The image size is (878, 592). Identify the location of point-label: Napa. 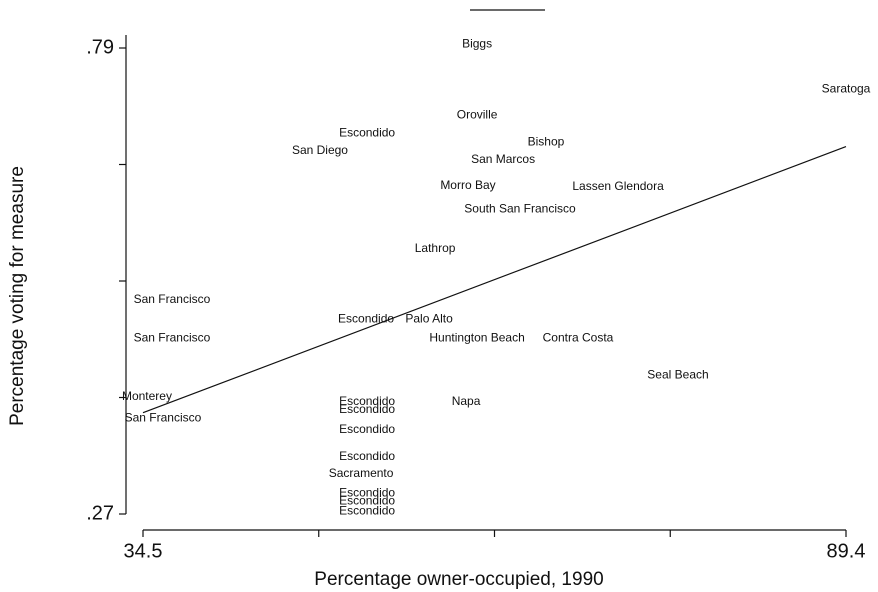
(466, 401).